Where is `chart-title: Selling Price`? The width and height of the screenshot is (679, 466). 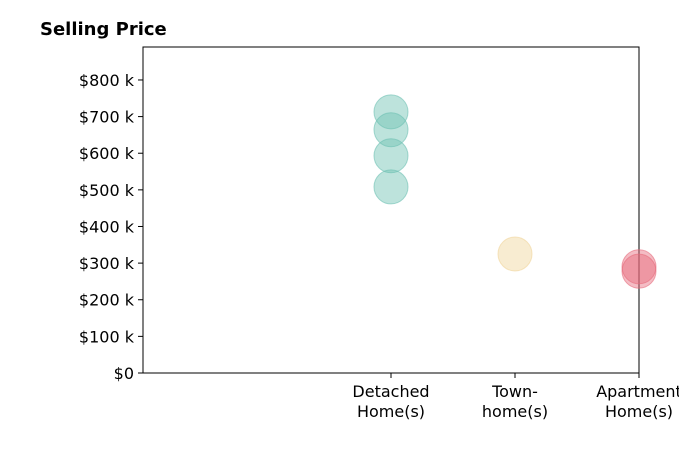 chart-title: Selling Price is located at coordinates (103, 29).